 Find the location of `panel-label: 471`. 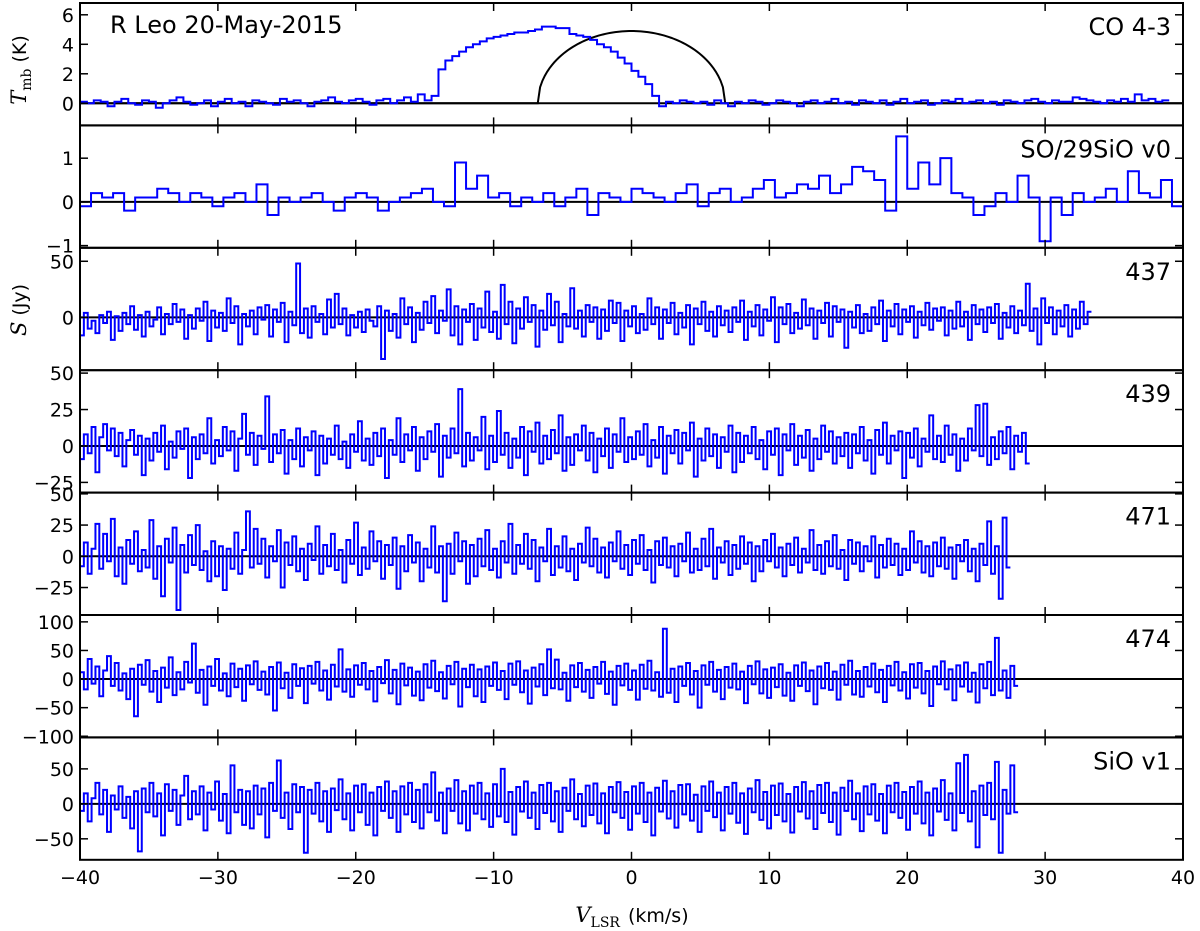

panel-label: 471 is located at coordinates (1148, 517).